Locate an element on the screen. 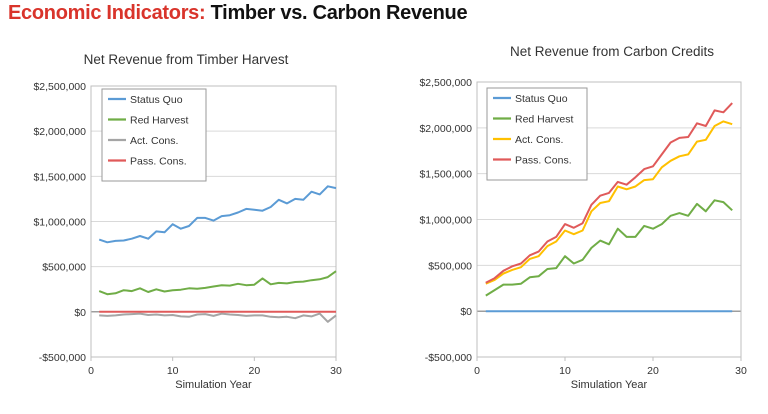 The image size is (768, 414). carbon-legend-label-status-quo: Status Quo is located at coordinates (541, 99).